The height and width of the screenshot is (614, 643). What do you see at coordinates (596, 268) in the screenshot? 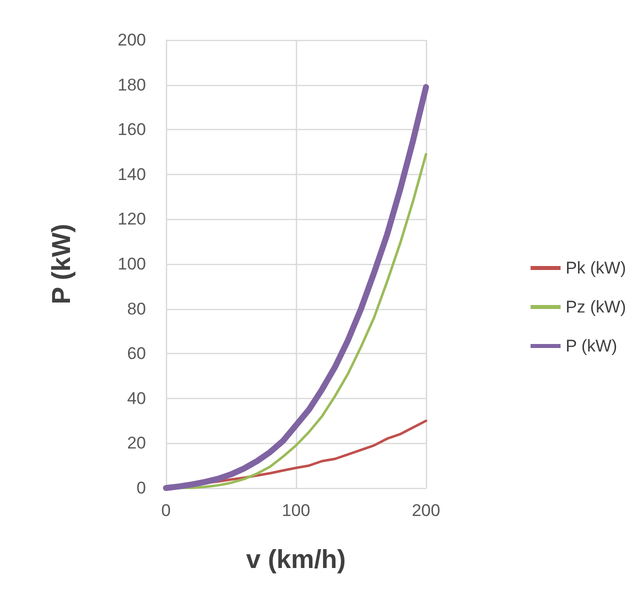
I see `legend-label: Pk (kW)` at bounding box center [596, 268].